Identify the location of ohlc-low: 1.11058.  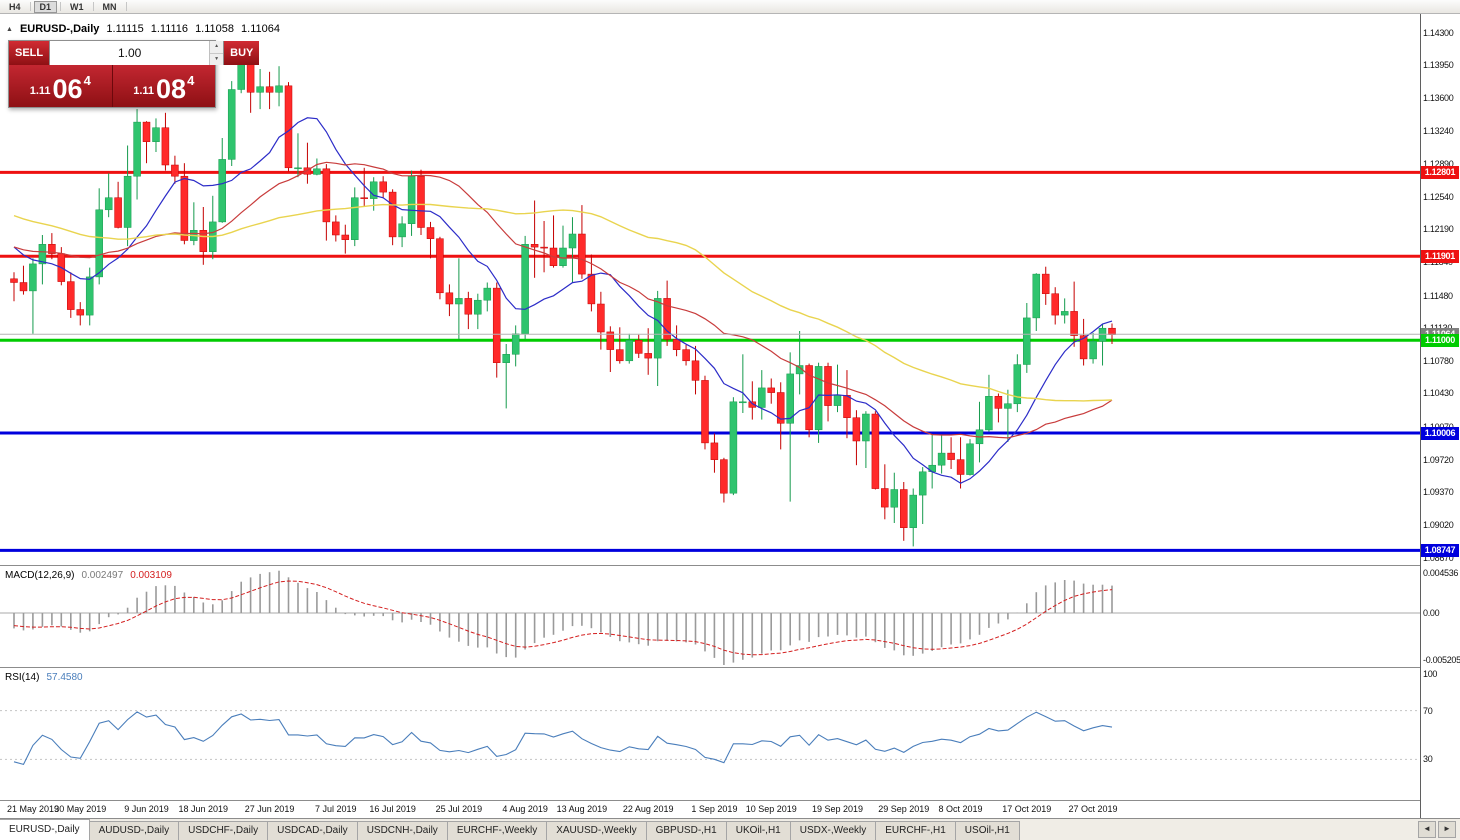
(215, 29).